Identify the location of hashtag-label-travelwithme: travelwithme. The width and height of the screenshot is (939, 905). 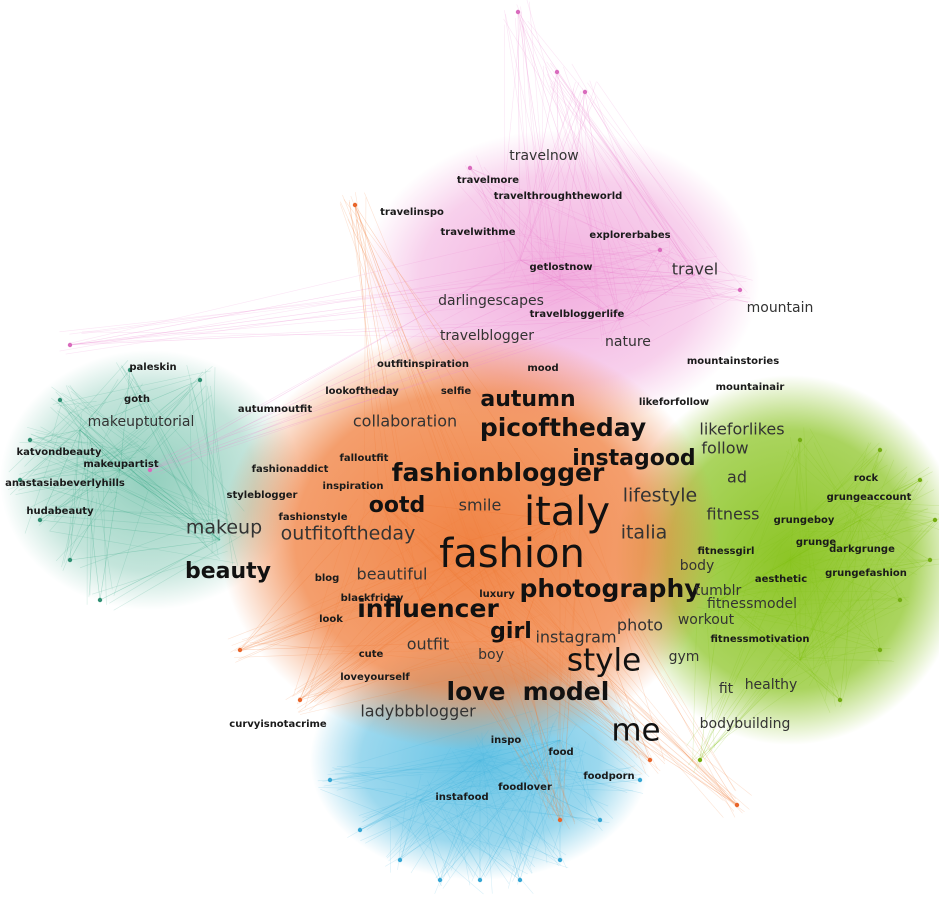
(478, 232).